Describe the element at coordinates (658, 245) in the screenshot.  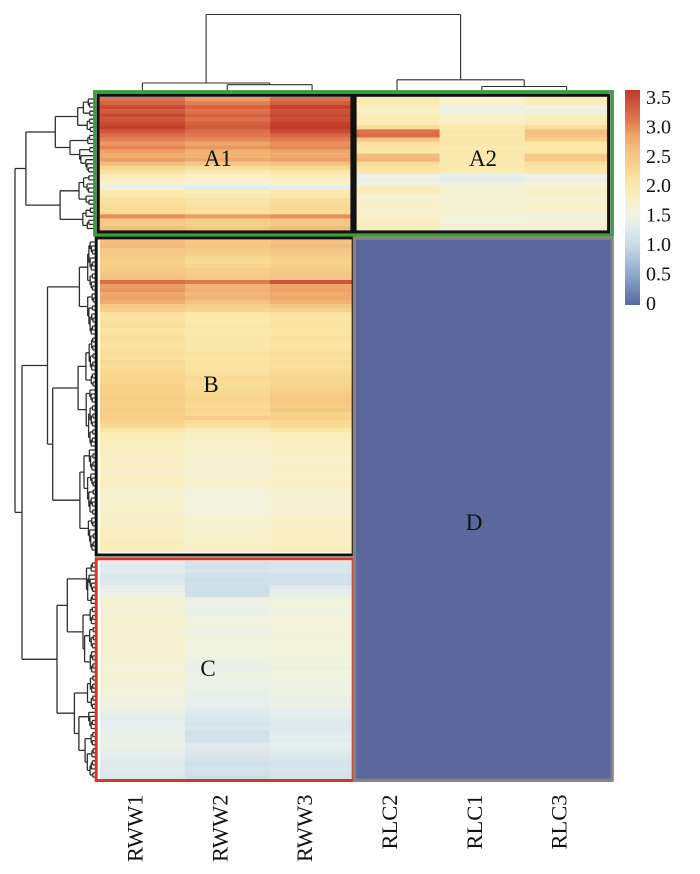
I see `svg-text: 1.0` at that location.